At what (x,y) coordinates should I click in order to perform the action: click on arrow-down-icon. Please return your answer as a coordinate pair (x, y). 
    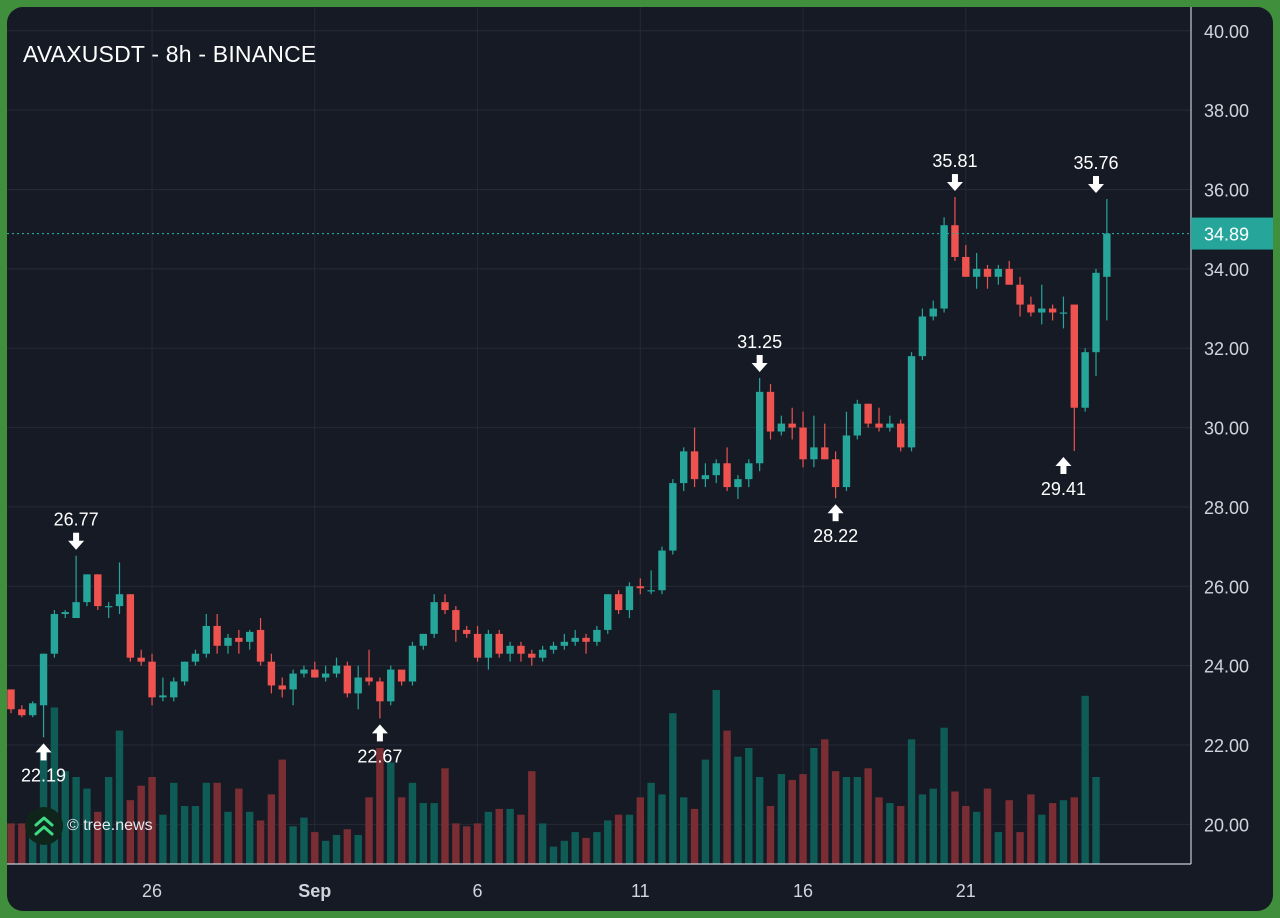
    Looking at the image, I should click on (954, 187).